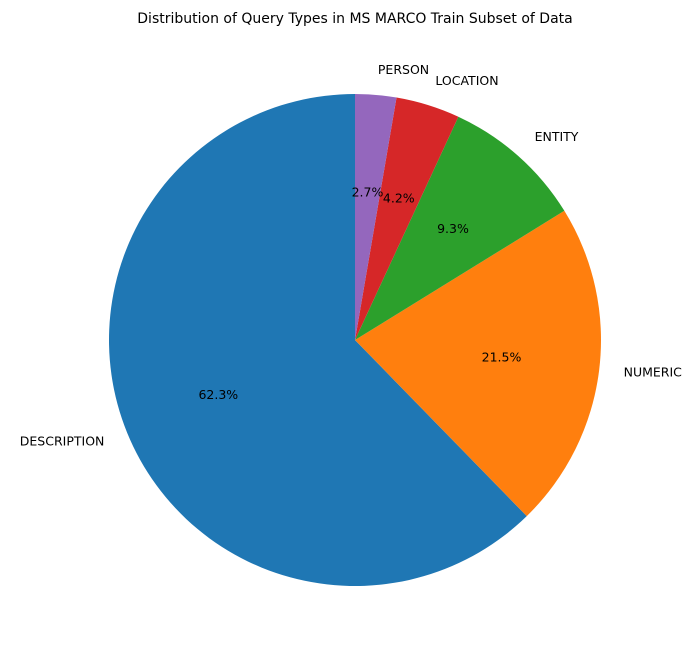 This screenshot has height=658, width=698. I want to click on pct-label-person: 2.7%, so click(368, 191).